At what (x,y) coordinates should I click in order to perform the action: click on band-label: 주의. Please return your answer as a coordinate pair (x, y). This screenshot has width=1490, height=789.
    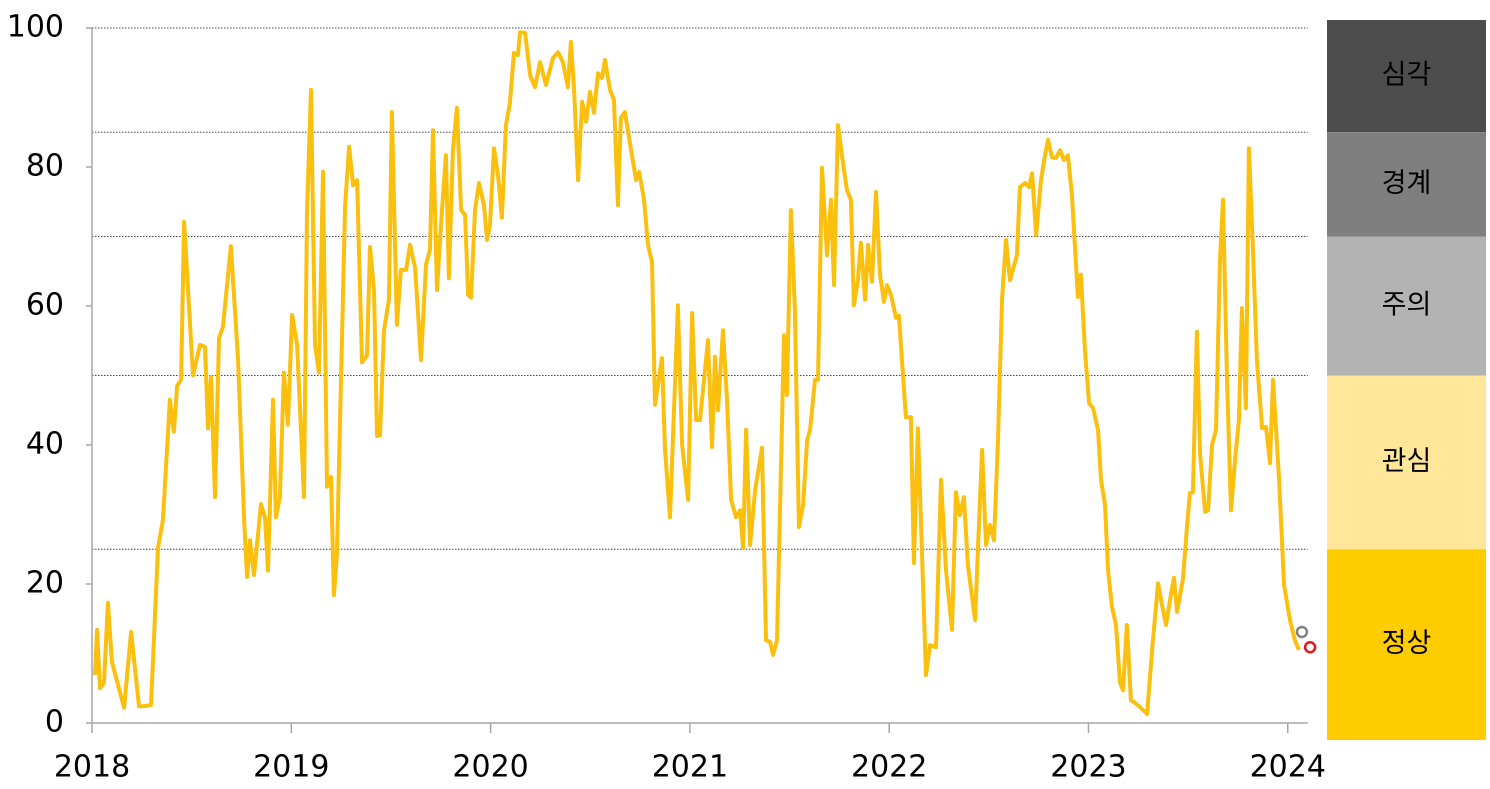
    Looking at the image, I should click on (1407, 305).